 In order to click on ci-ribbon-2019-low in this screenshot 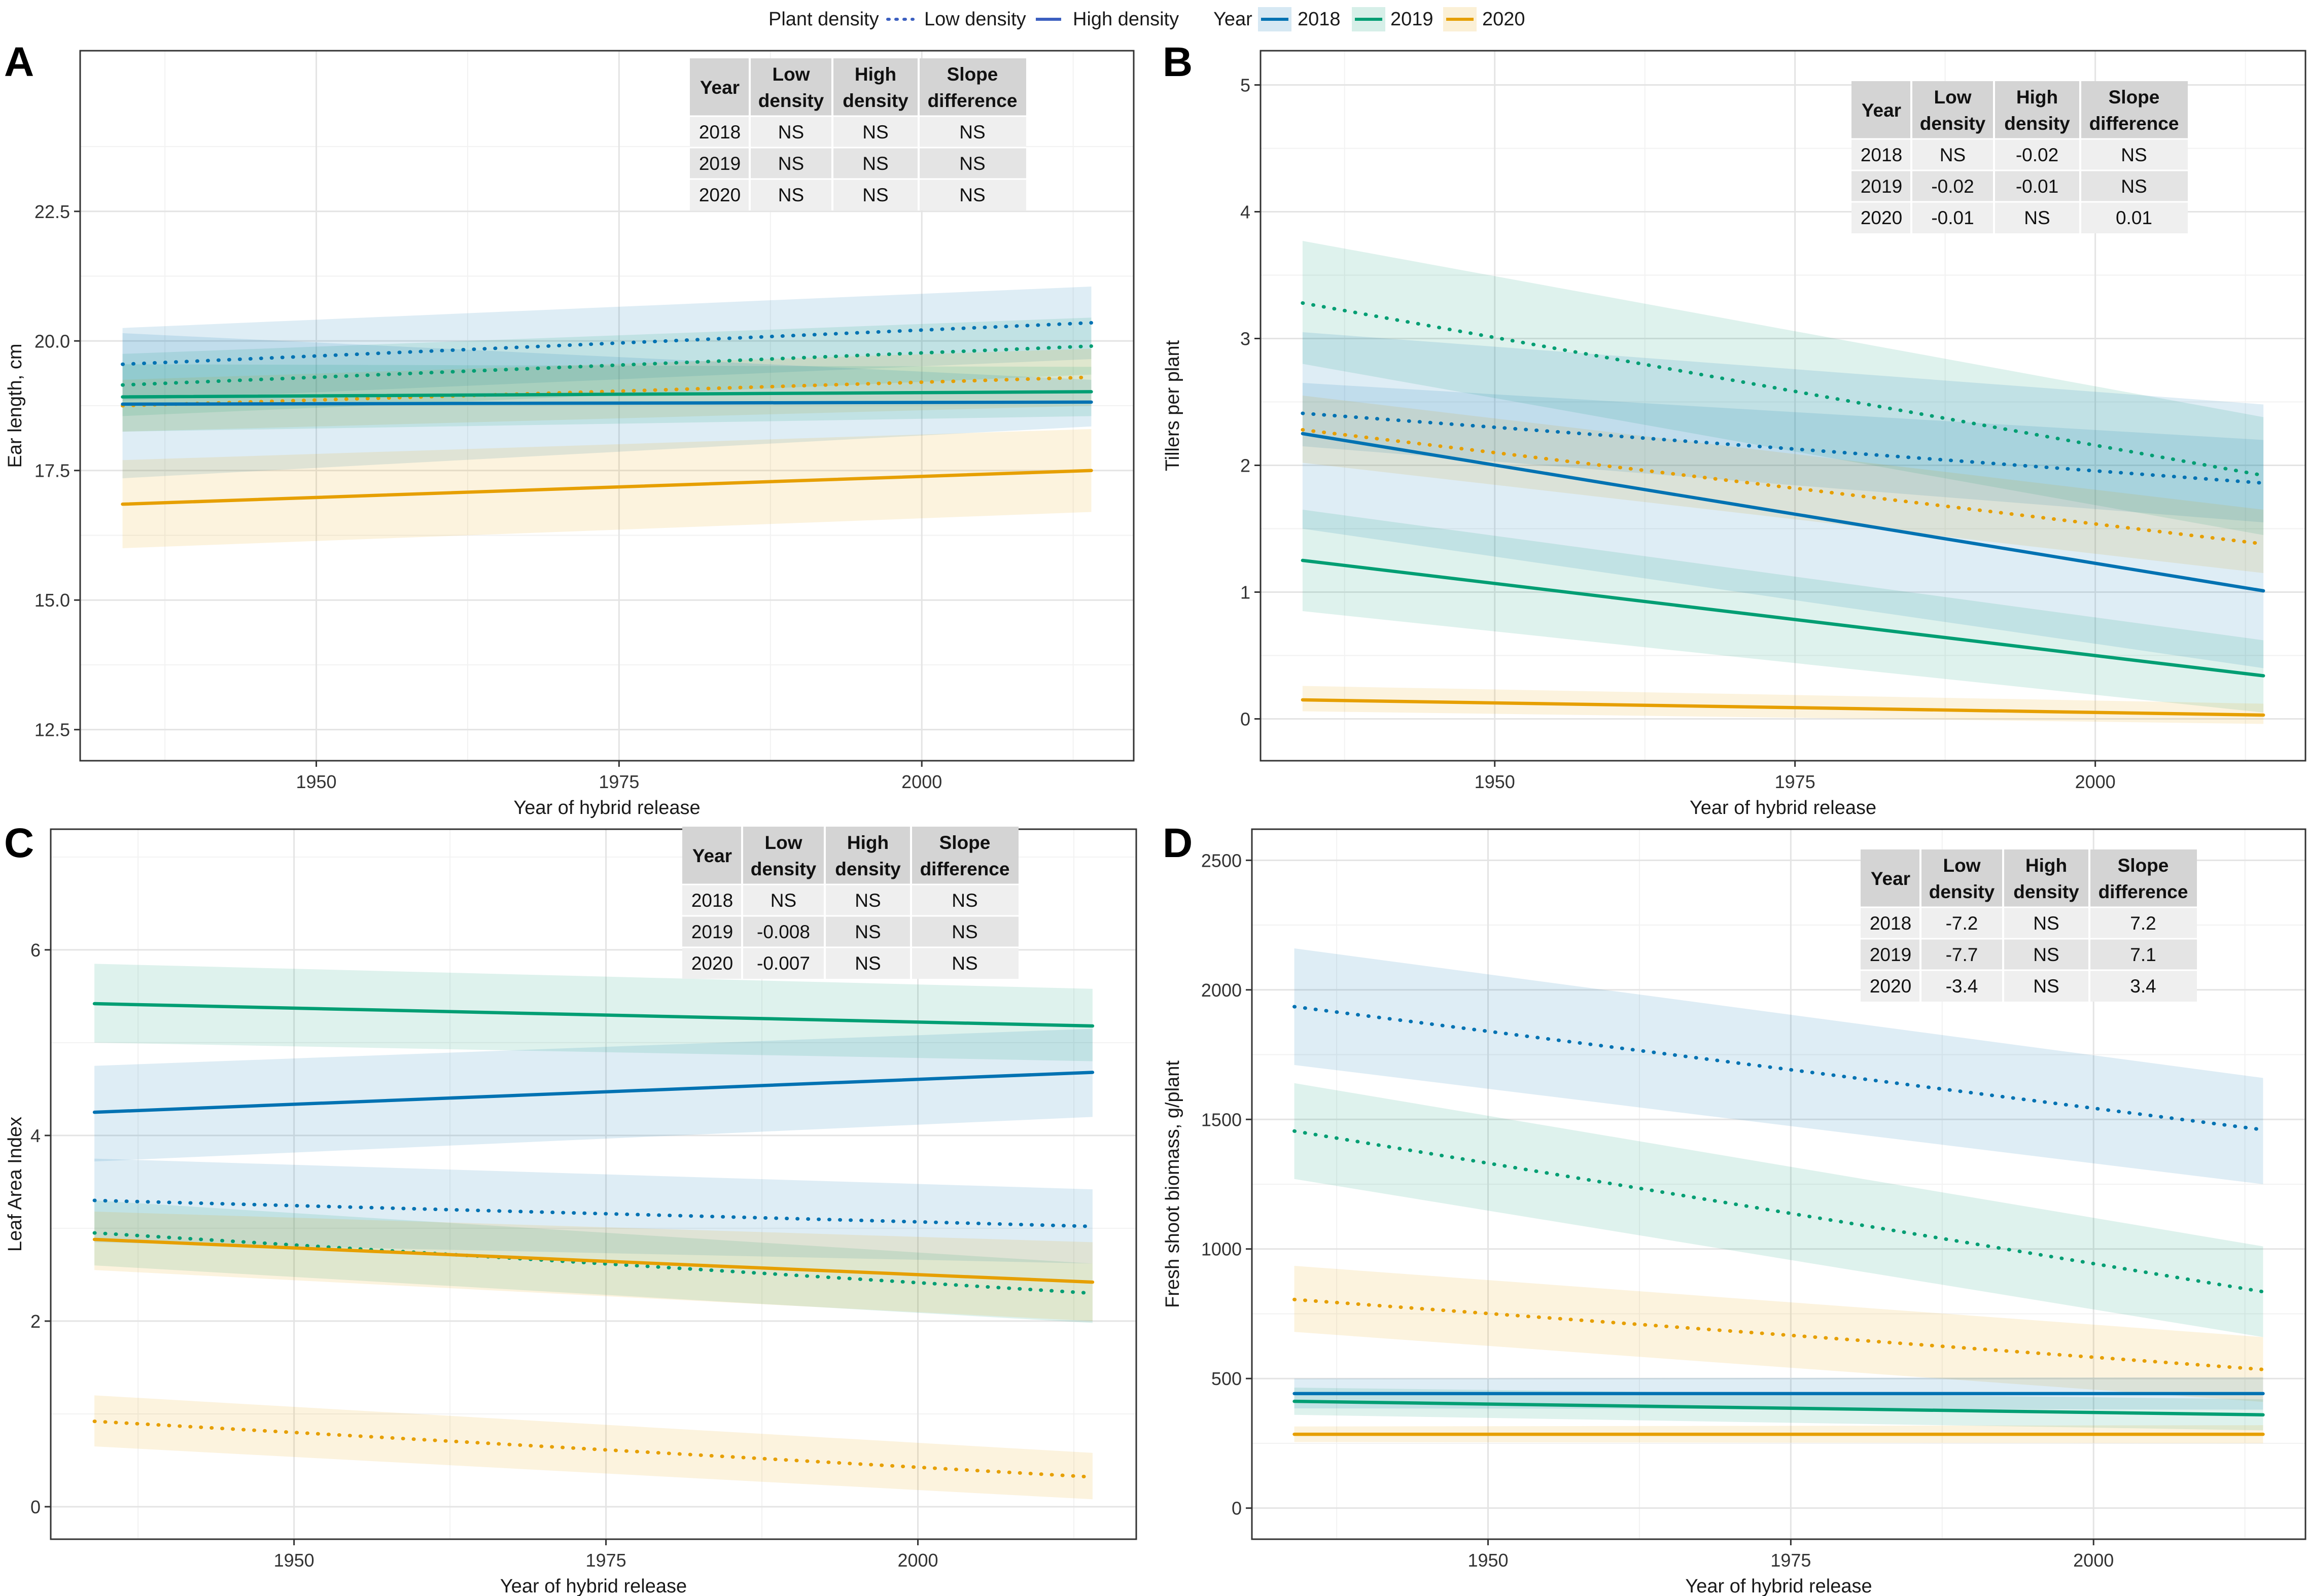, I will do `click(1783, 388)`.